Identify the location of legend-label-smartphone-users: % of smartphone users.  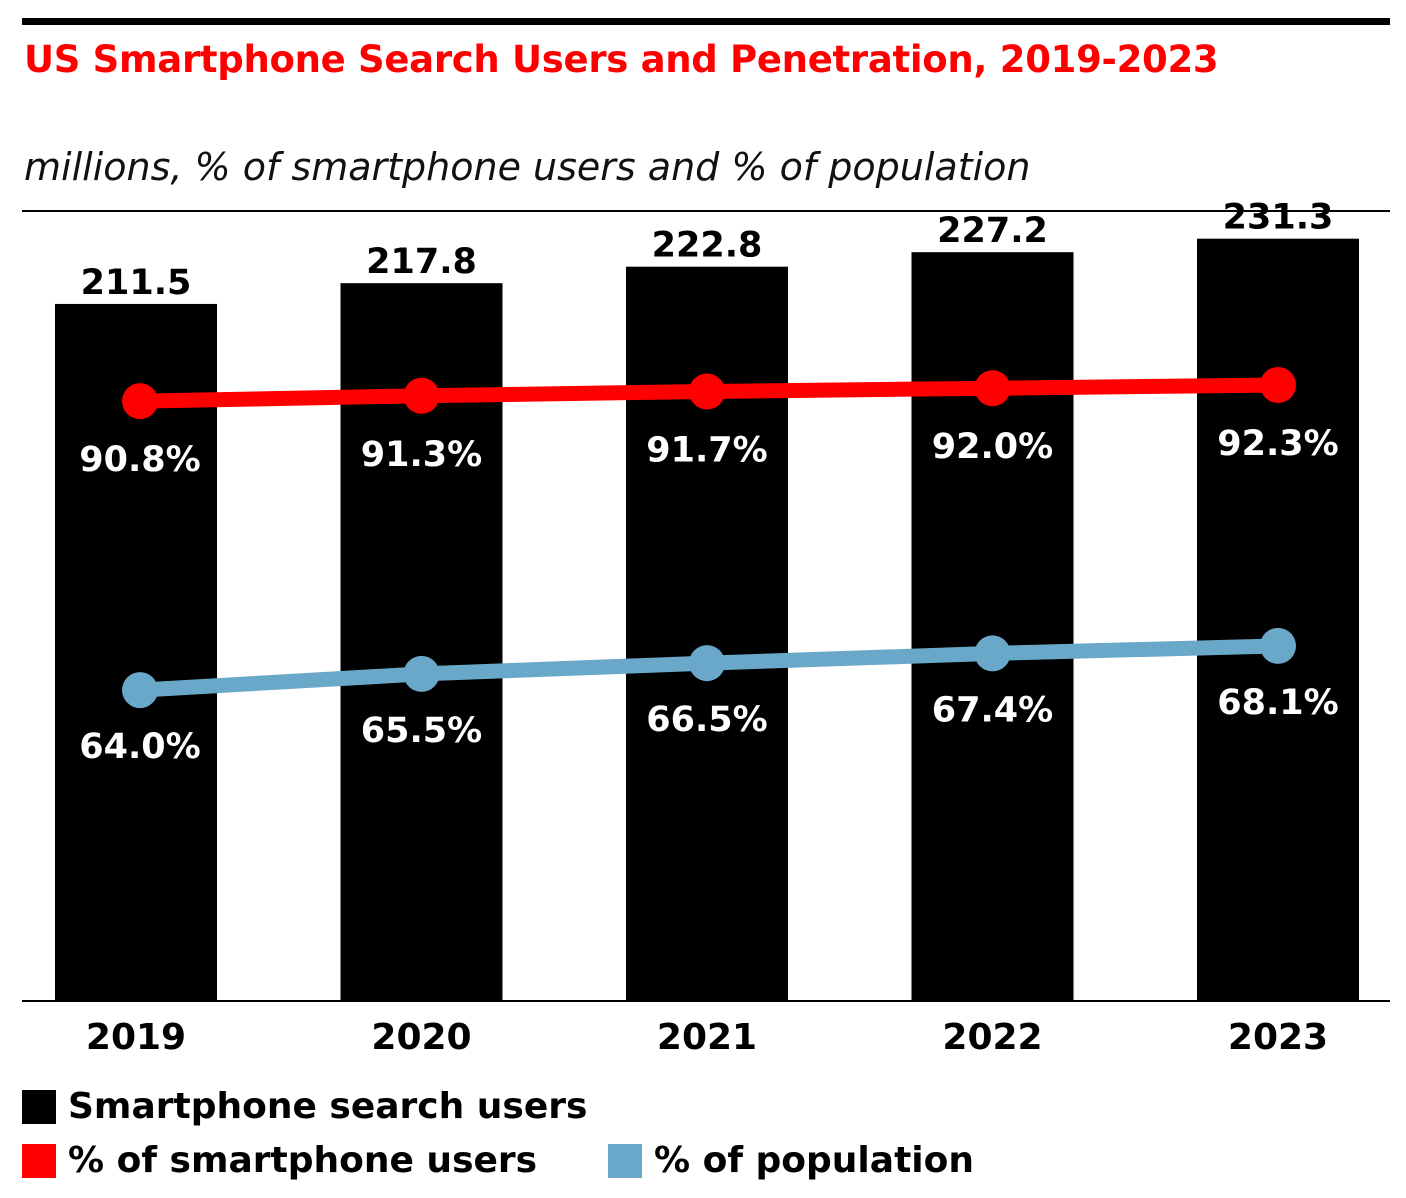
(303, 1160).